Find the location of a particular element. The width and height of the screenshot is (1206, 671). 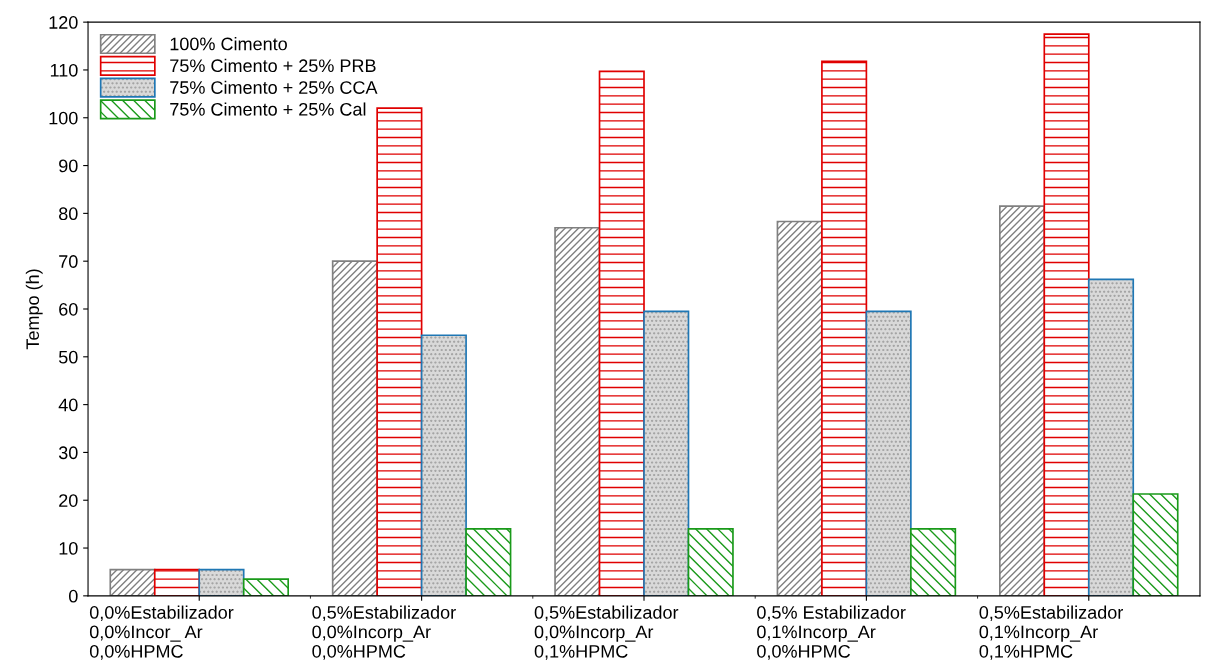

y-tick-label: 0 is located at coordinates (73, 596).